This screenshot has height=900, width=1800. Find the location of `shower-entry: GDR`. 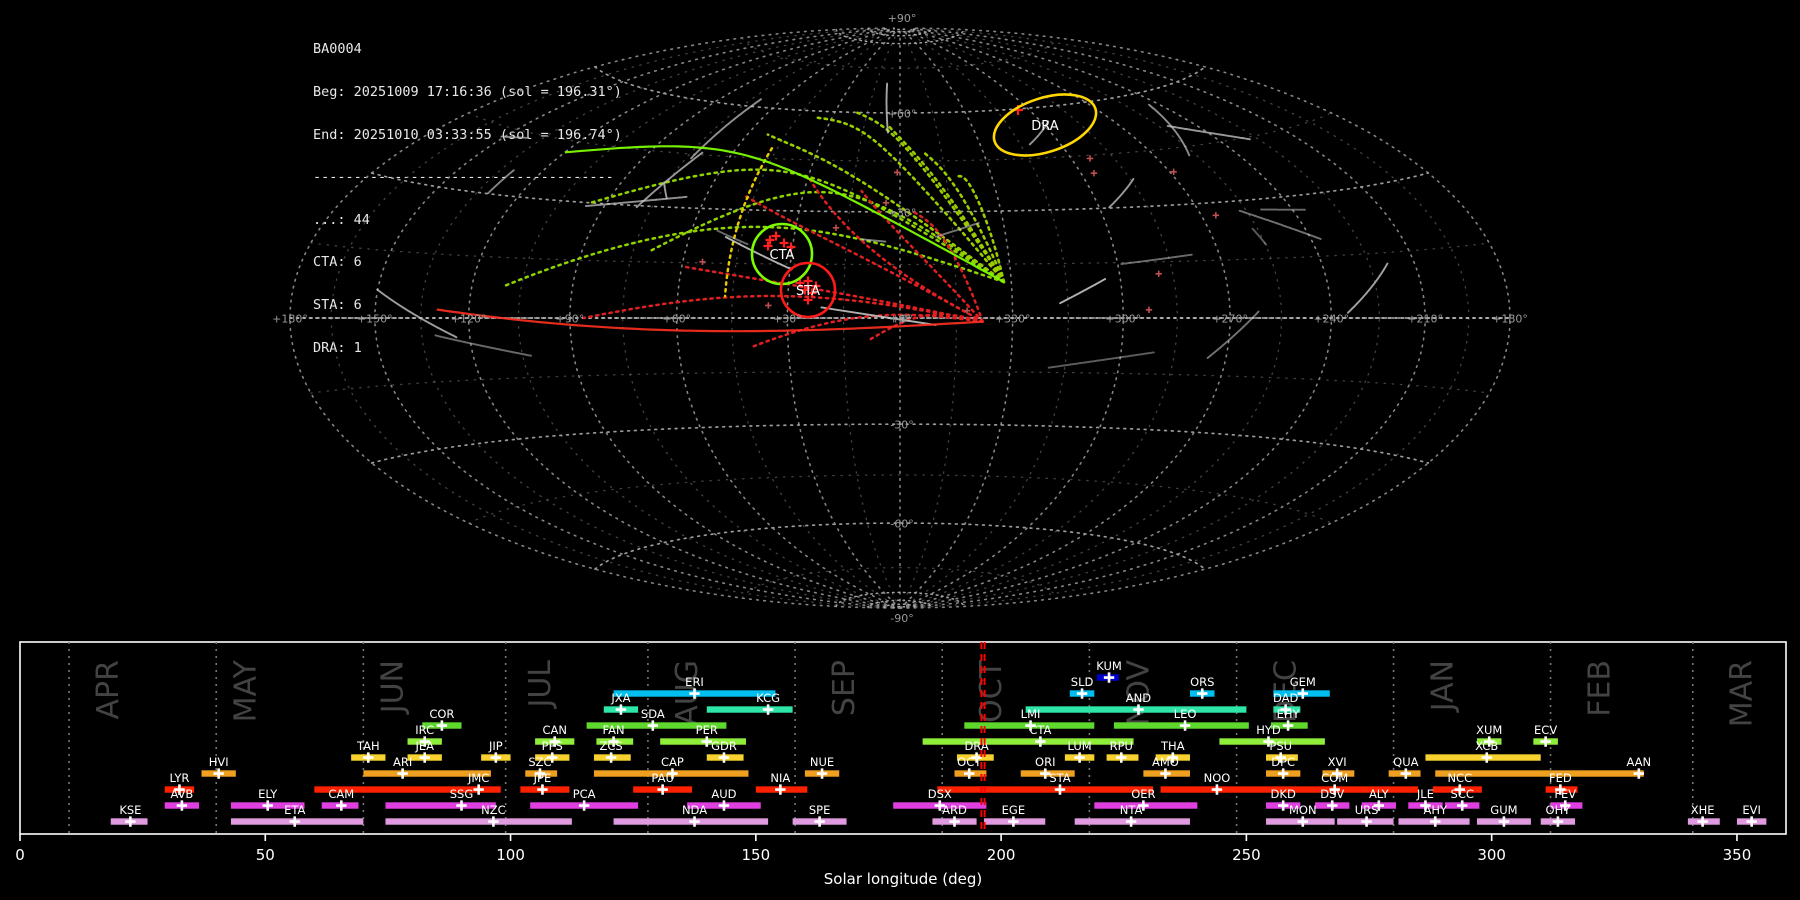

shower-entry: GDR is located at coordinates (725, 751).